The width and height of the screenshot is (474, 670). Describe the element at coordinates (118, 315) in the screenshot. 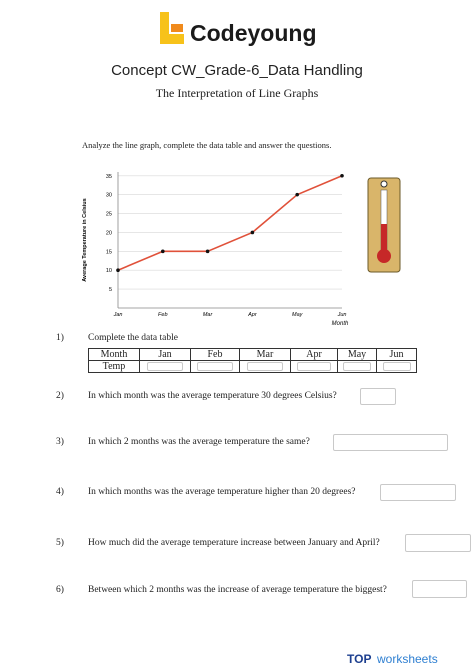

I see `x-tick-label: Jan` at that location.